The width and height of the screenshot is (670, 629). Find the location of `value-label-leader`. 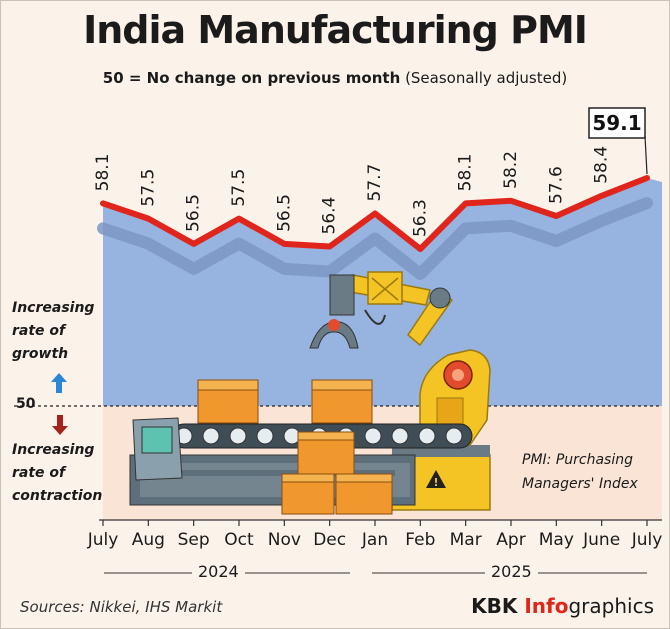

value-label-leader is located at coordinates (646, 155).